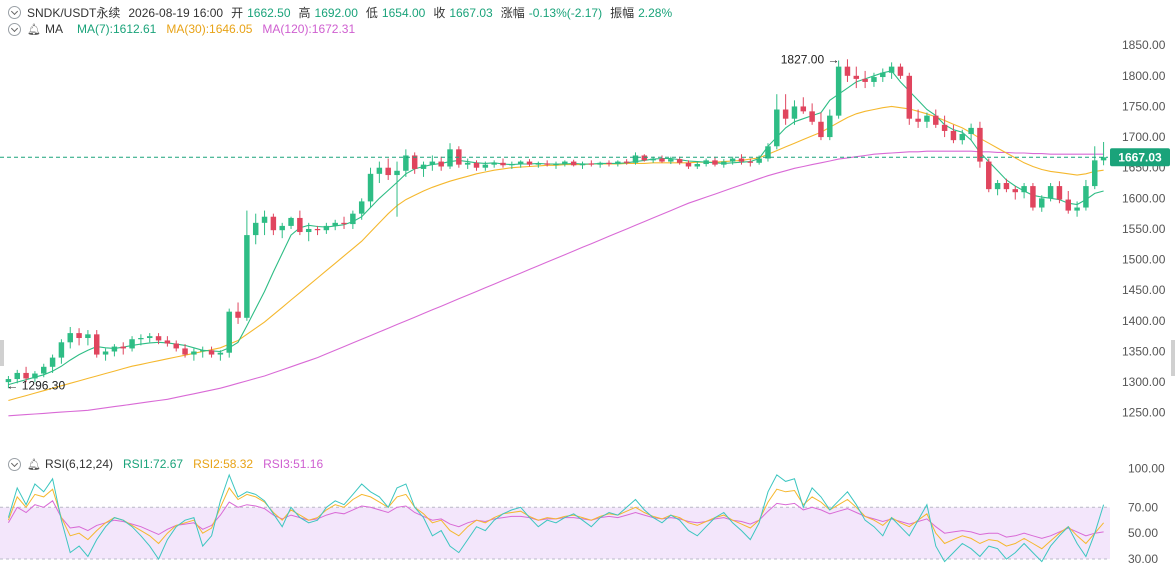  Describe the element at coordinates (1144, 106) in the screenshot. I see `price-tick-label: 1750.00` at that location.